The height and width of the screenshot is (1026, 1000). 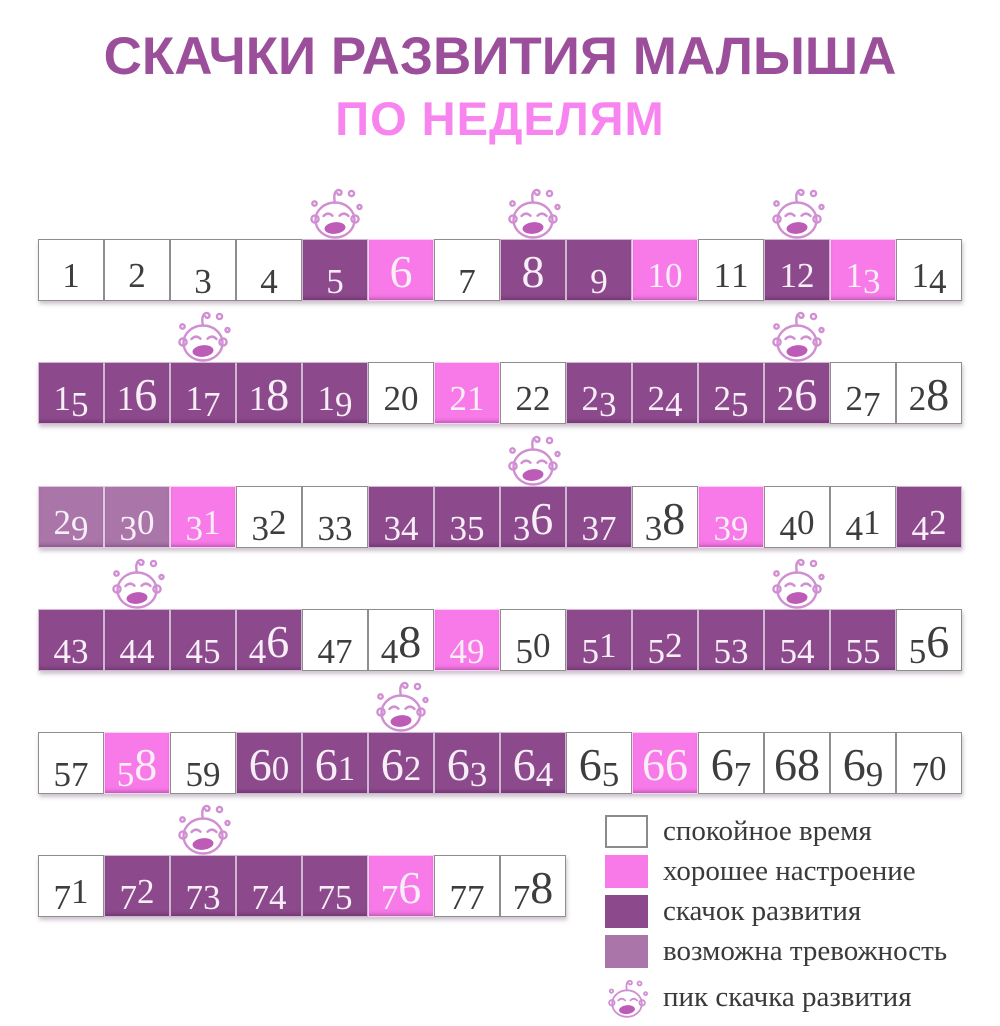 What do you see at coordinates (71, 894) in the screenshot?
I see `week-number: 71` at bounding box center [71, 894].